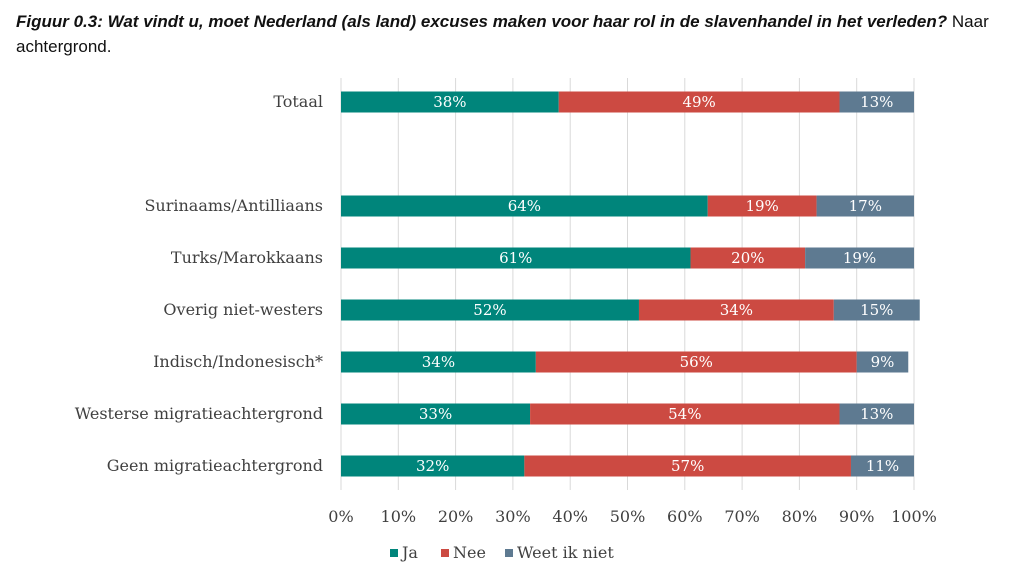  Describe the element at coordinates (513, 516) in the screenshot. I see `x-tick-label: 30%` at that location.